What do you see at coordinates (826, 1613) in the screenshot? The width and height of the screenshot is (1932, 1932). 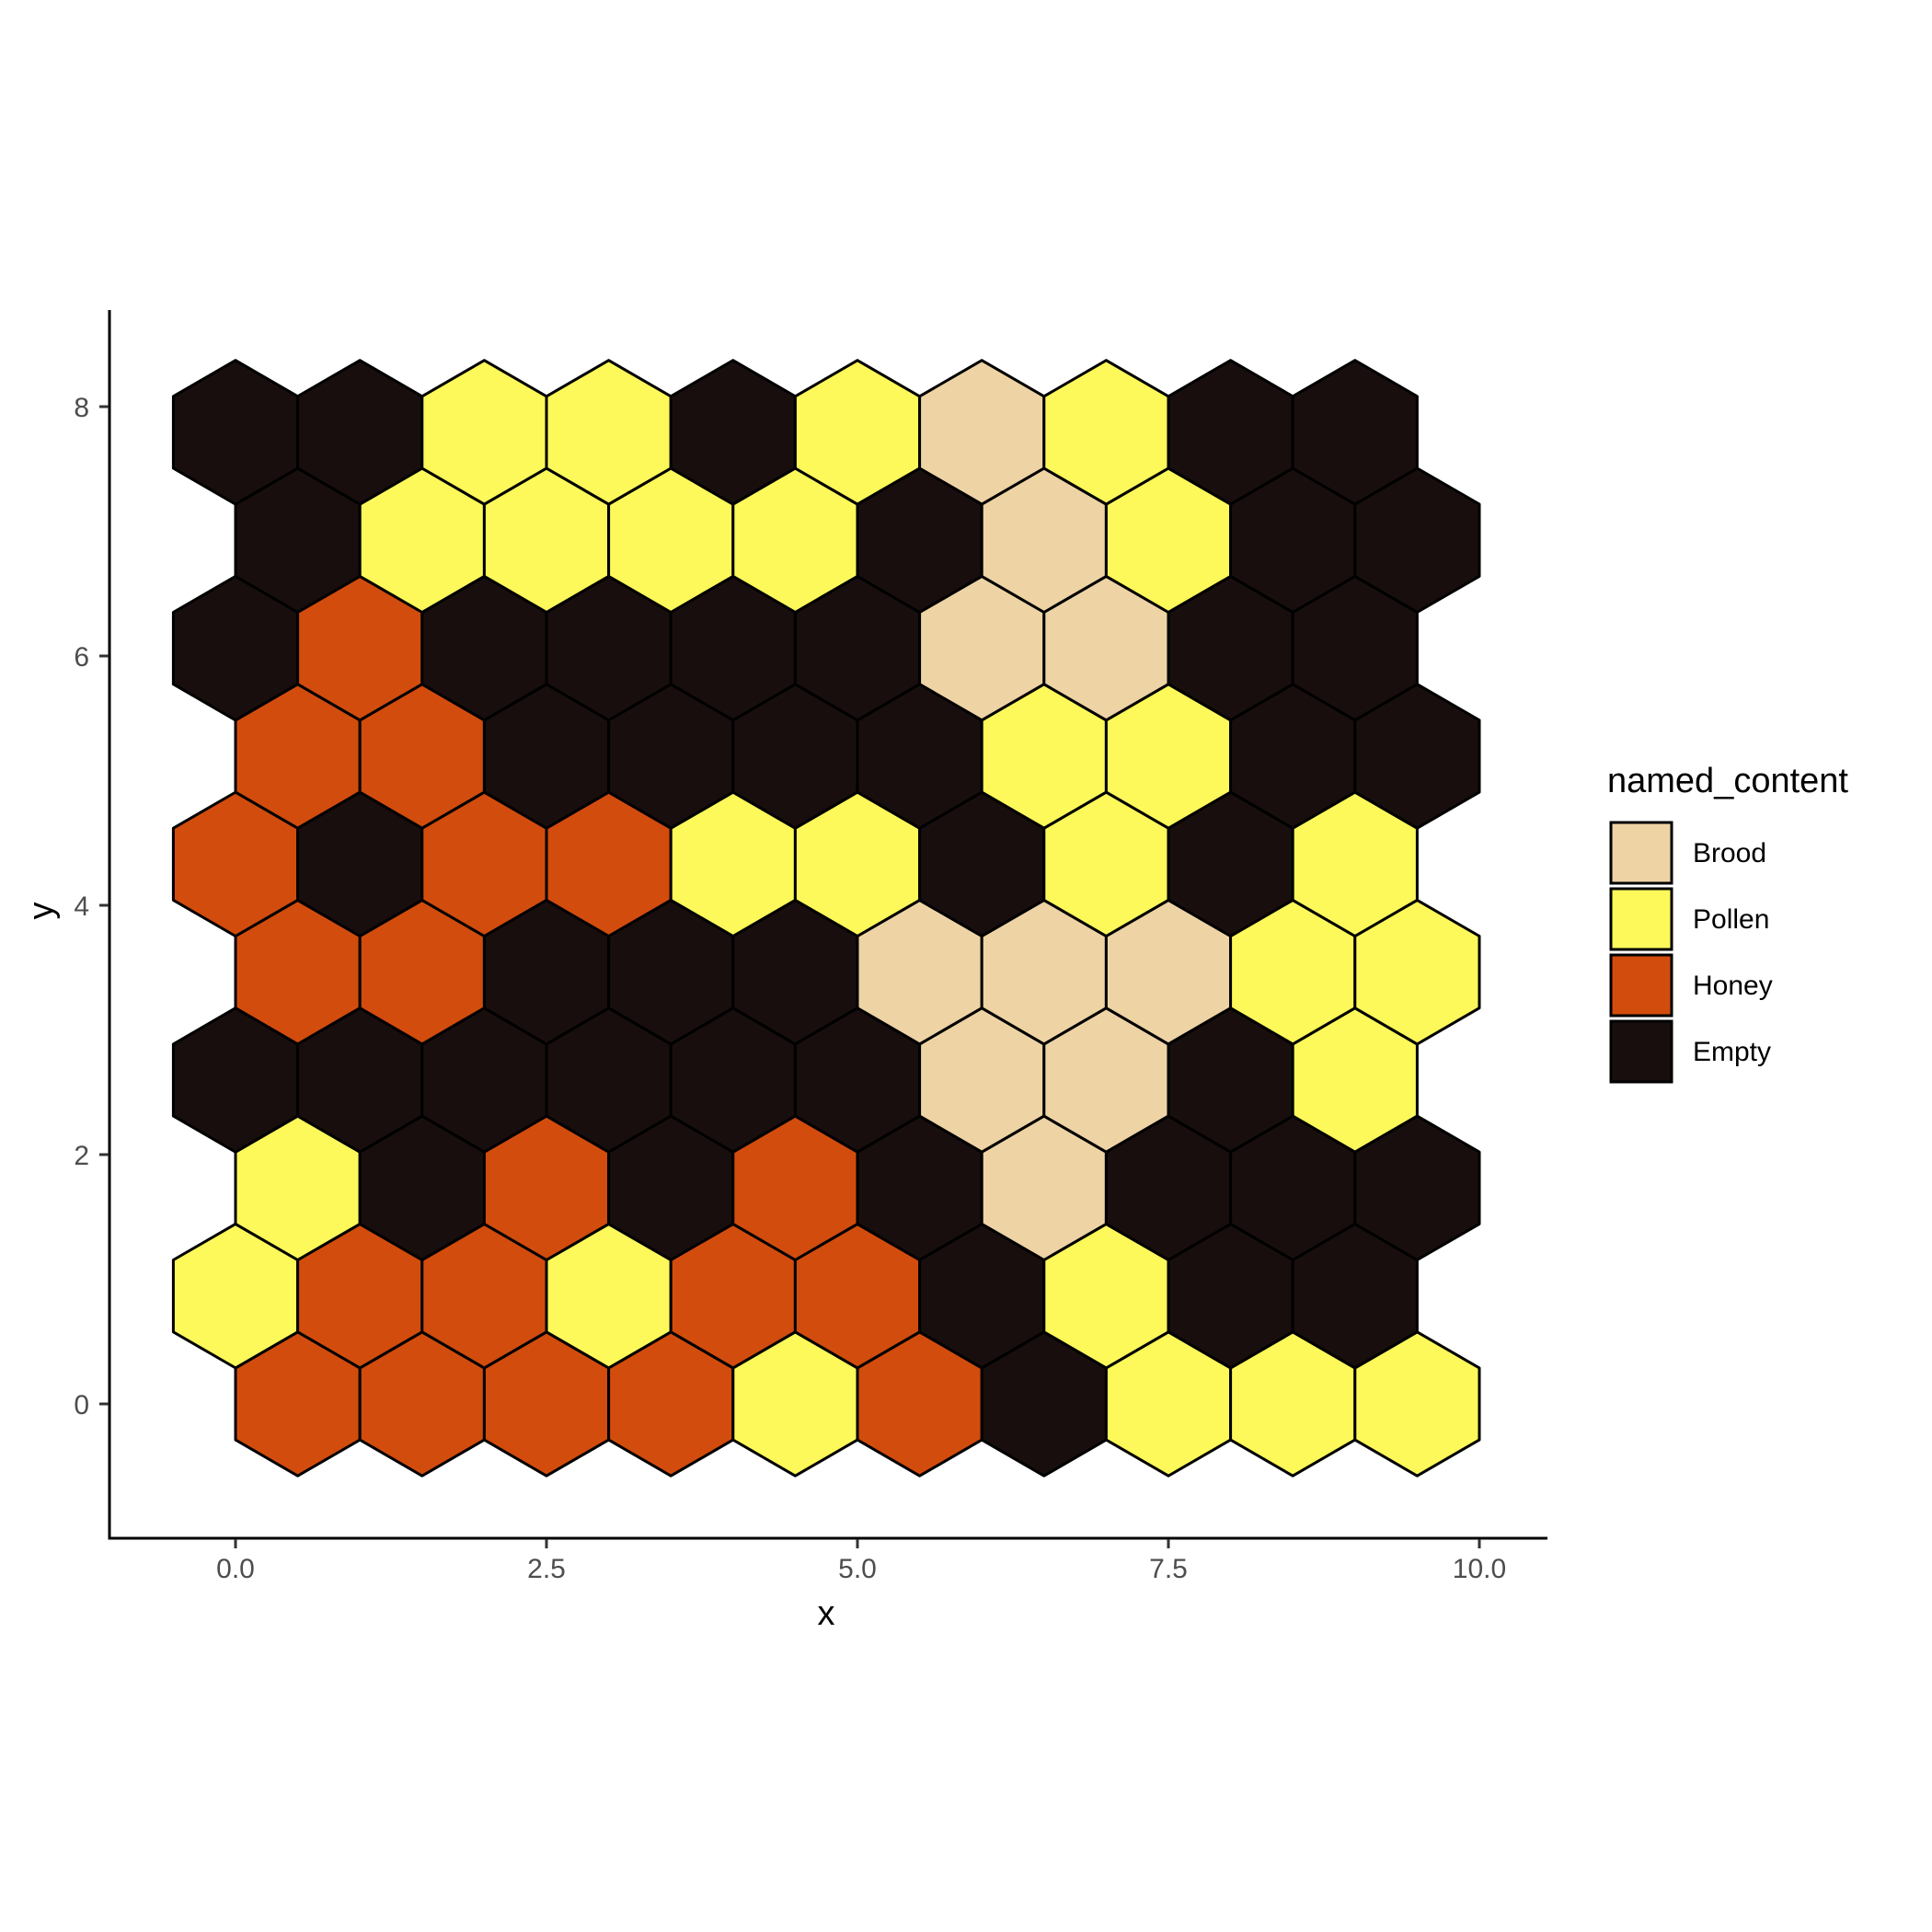 I see `x-axis-title: x` at bounding box center [826, 1613].